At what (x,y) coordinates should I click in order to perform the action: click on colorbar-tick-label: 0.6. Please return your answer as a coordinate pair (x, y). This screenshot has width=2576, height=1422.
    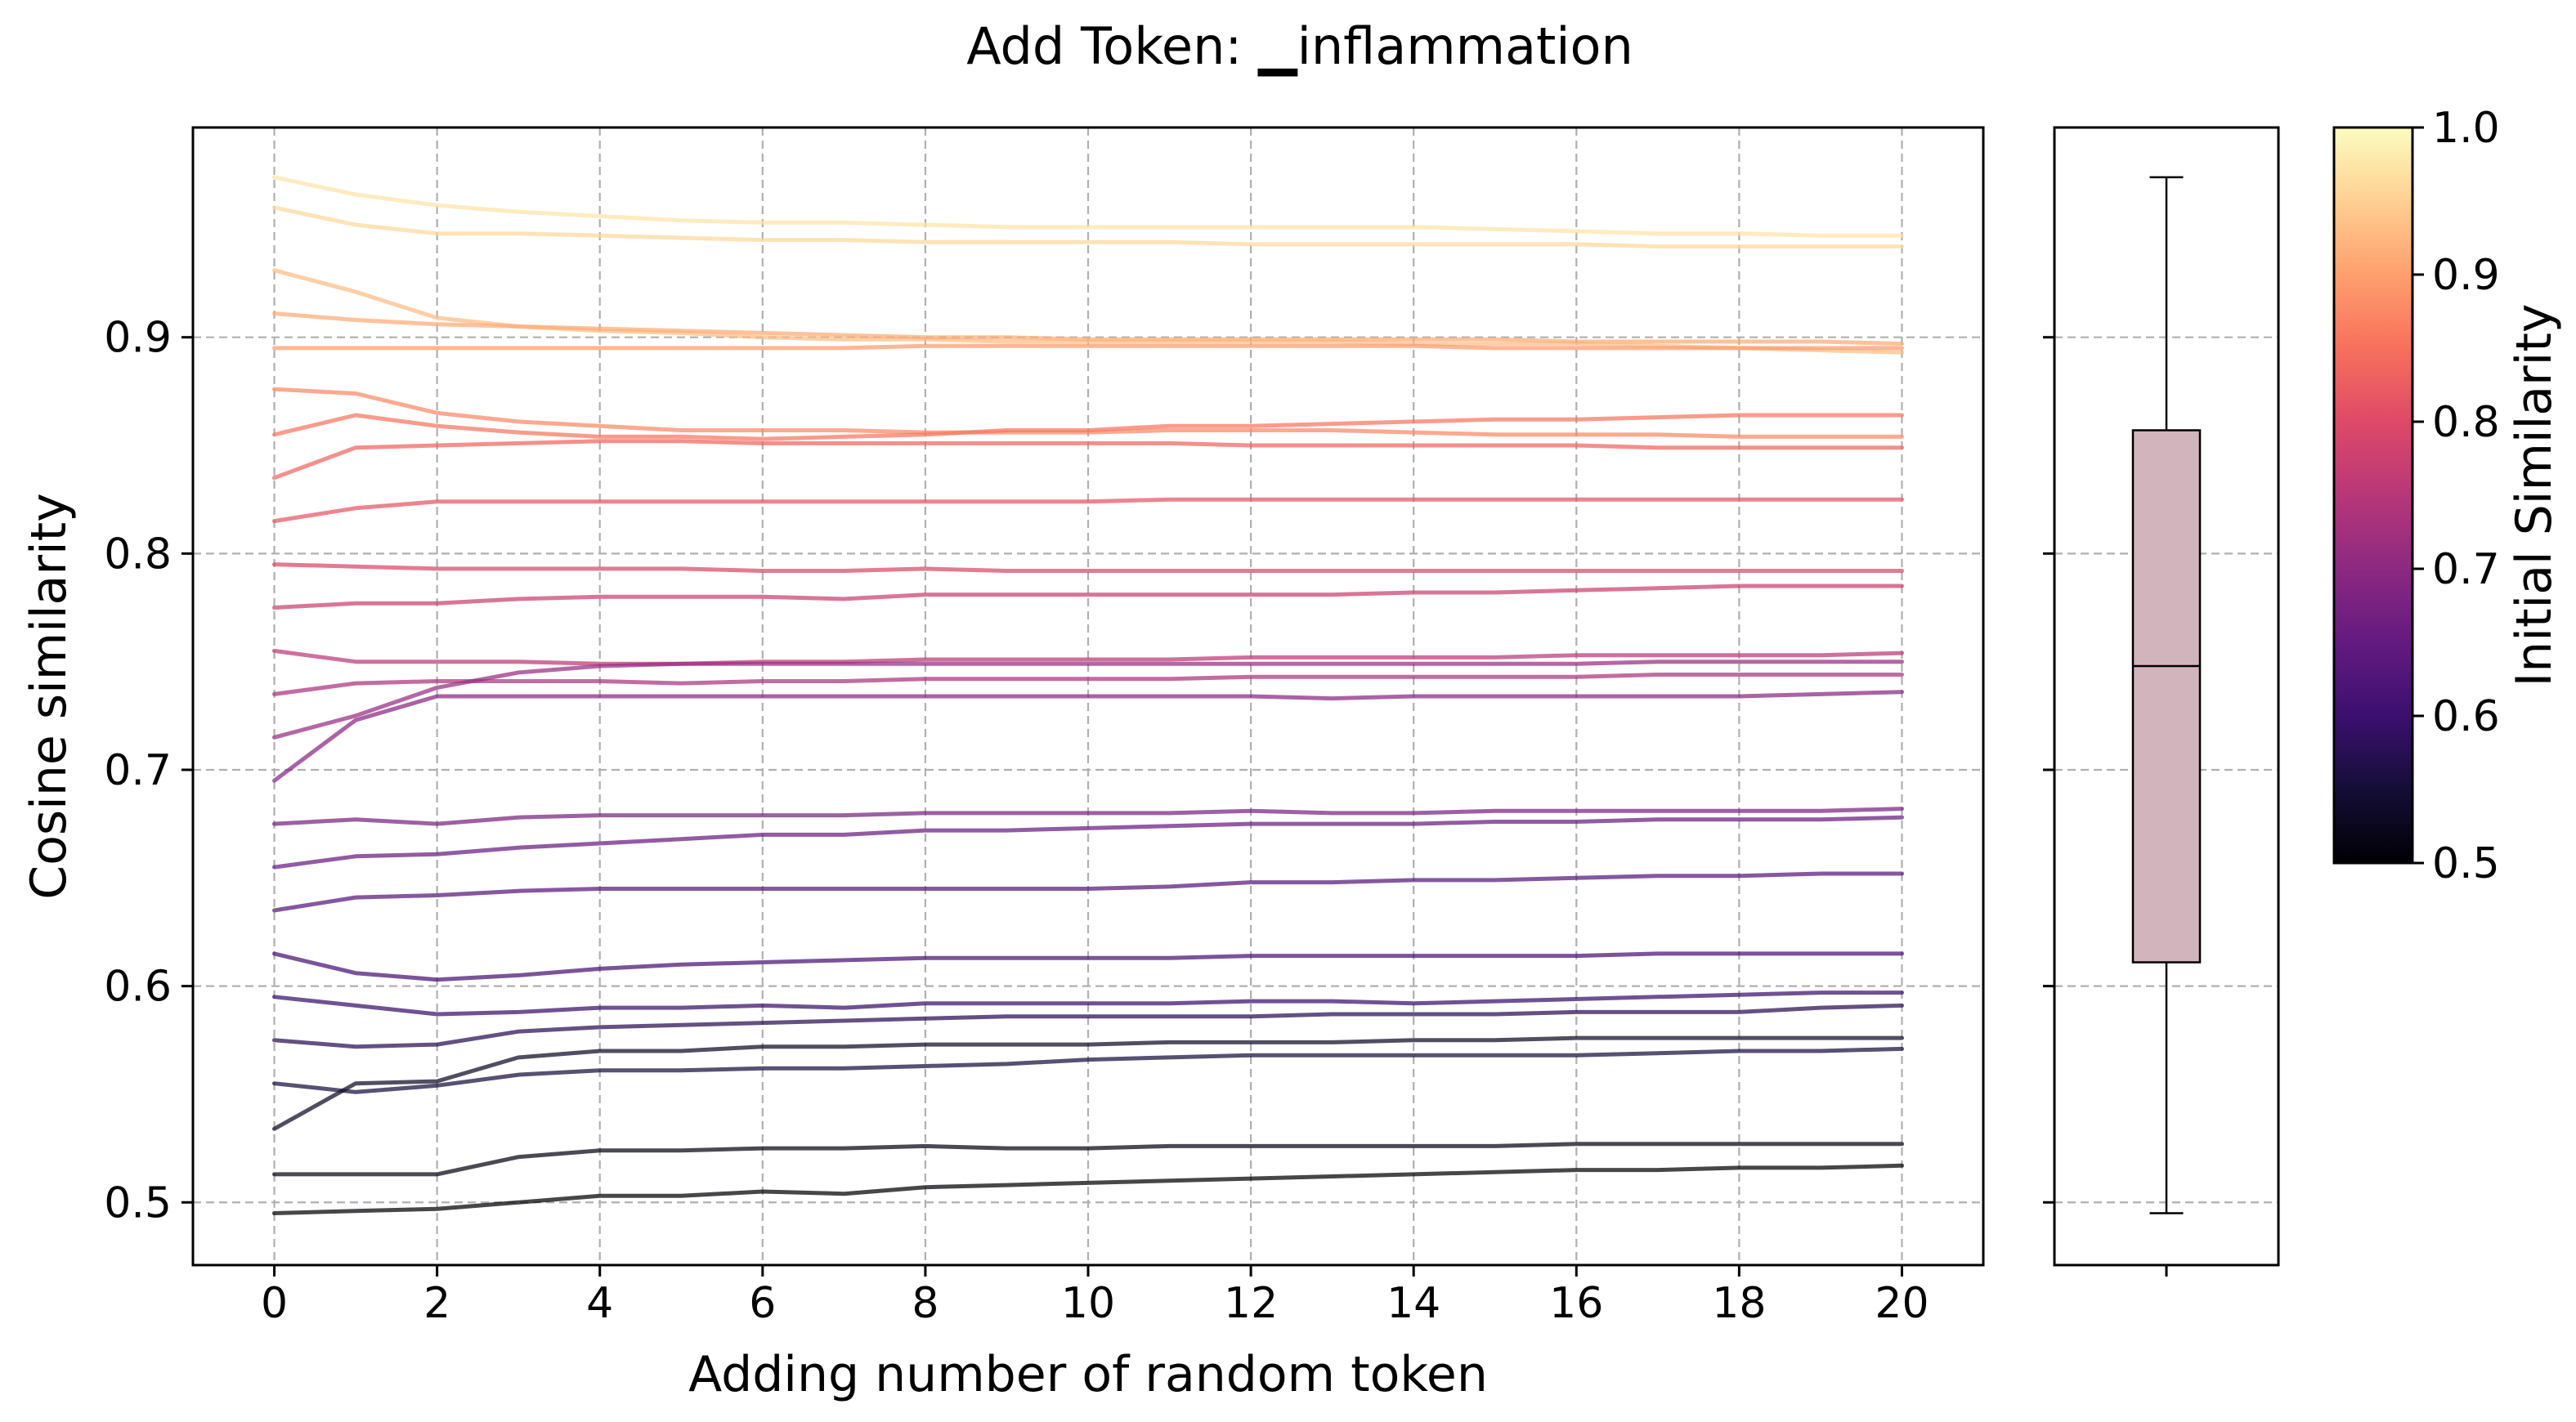
    Looking at the image, I should click on (2466, 716).